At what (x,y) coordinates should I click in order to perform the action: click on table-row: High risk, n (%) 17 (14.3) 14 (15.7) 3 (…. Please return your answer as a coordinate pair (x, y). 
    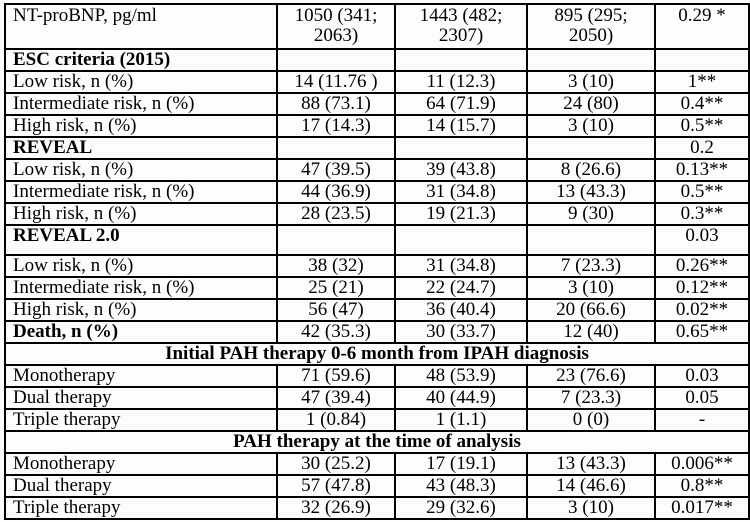
    Looking at the image, I should click on (377, 126).